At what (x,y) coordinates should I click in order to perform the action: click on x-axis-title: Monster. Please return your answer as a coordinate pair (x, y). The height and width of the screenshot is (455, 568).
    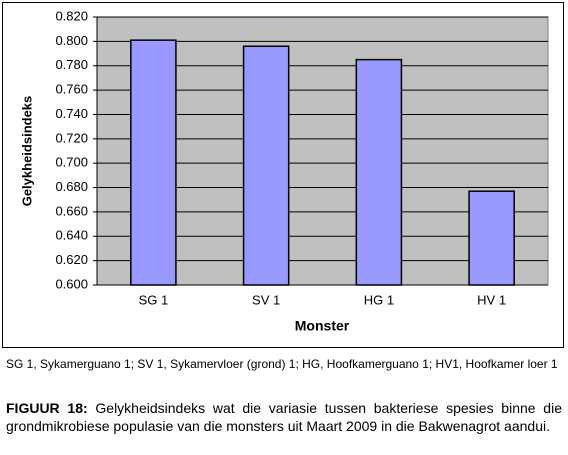
    Looking at the image, I should click on (322, 326).